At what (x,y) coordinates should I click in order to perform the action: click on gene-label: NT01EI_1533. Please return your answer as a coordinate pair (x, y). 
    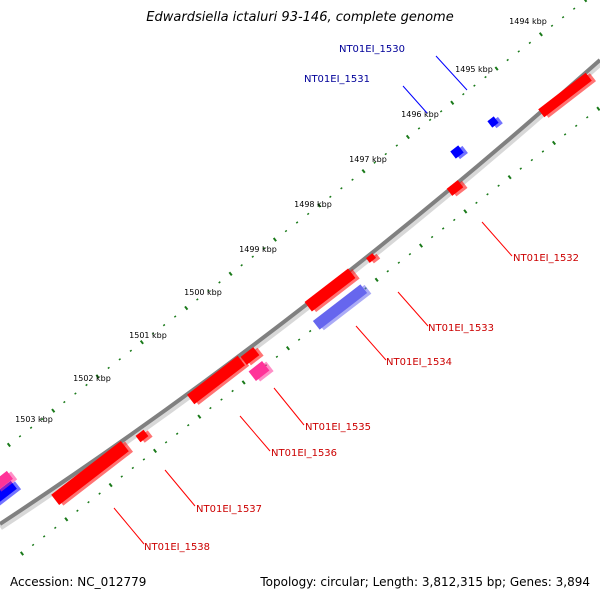
    Looking at the image, I should click on (461, 328).